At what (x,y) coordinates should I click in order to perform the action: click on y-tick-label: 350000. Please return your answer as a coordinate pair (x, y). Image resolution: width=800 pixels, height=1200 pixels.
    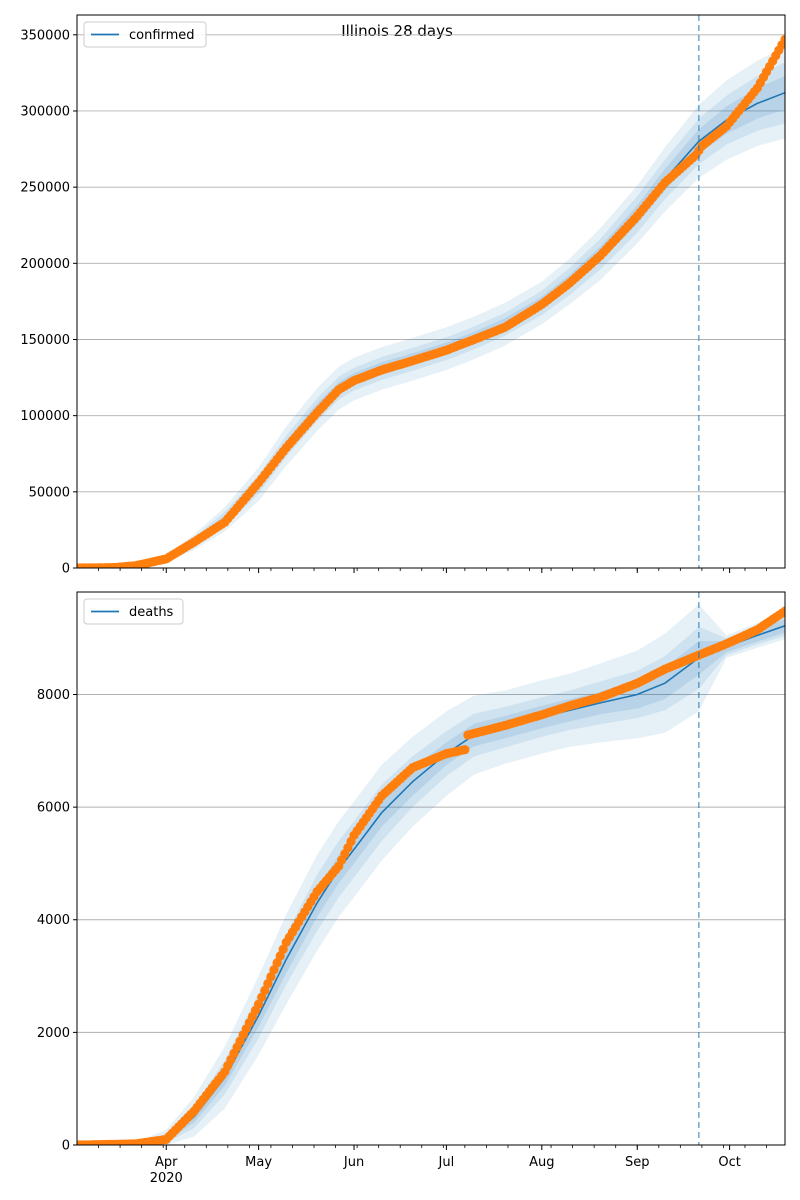
    Looking at the image, I should click on (45, 35).